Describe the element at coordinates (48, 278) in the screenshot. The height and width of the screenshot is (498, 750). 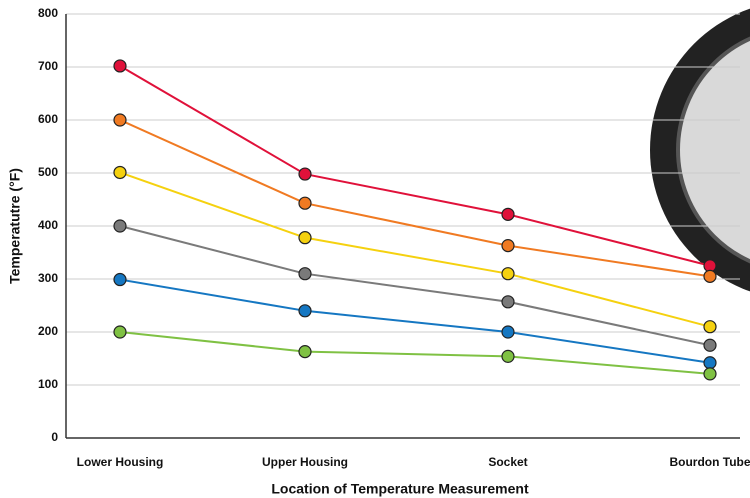
I see `y-tick-label: 300` at that location.